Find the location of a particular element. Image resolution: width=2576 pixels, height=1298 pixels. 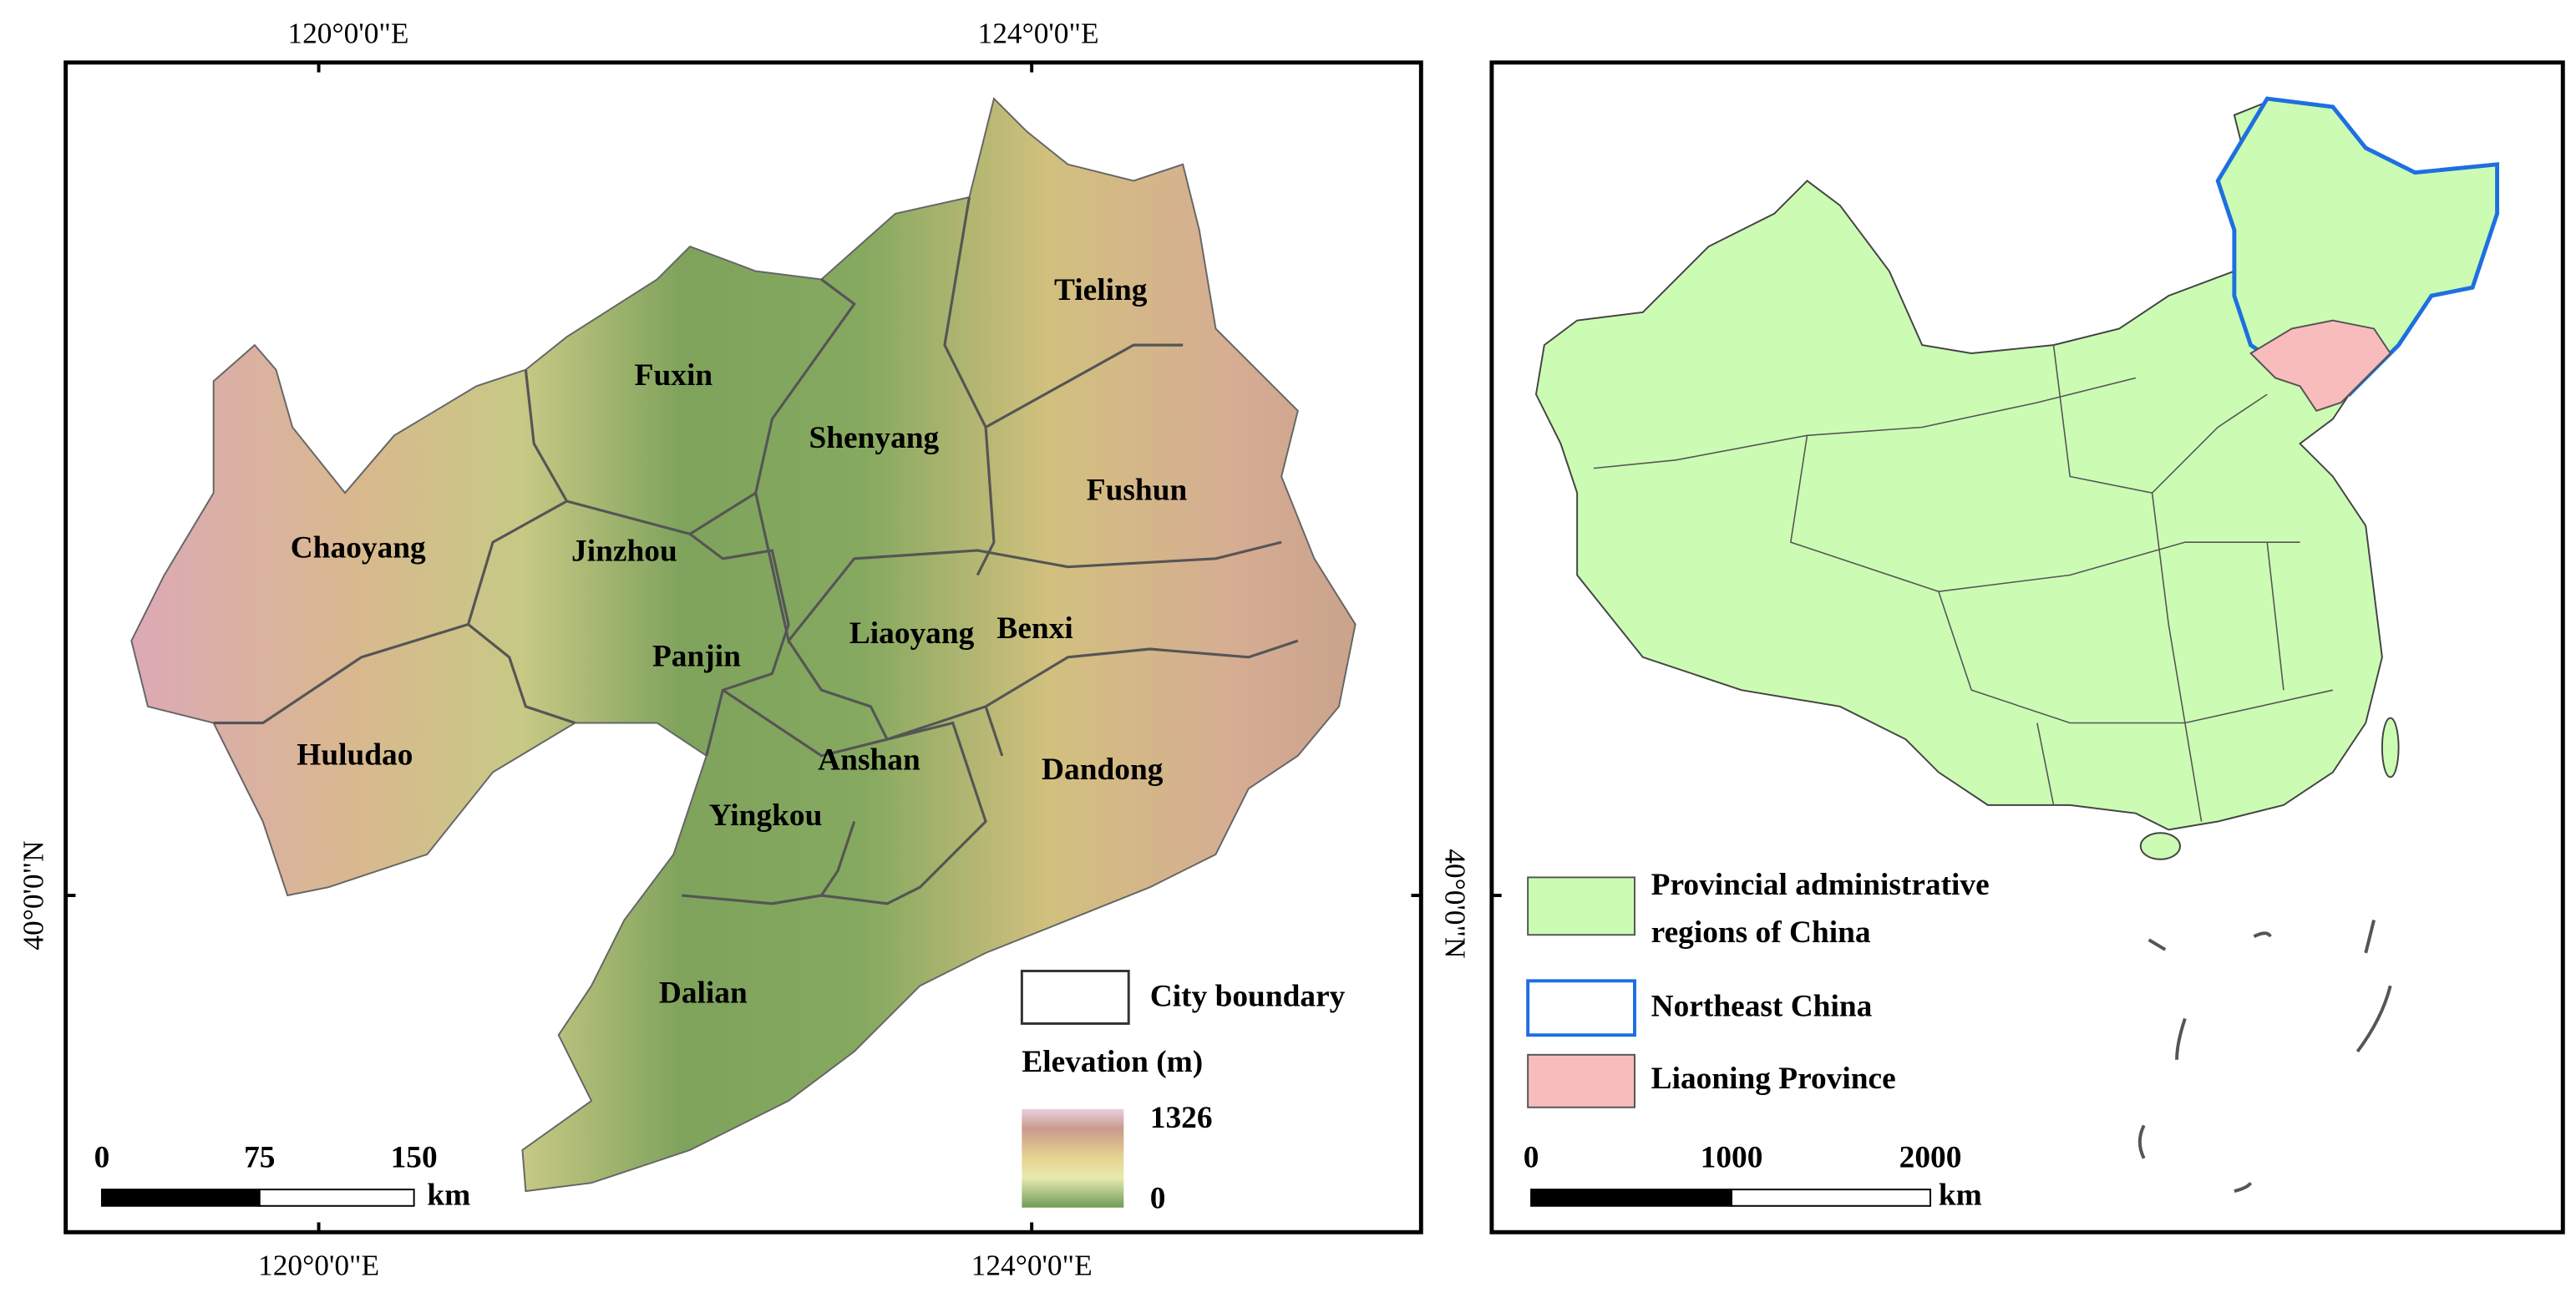

liaoning-province is located at coordinates (2320, 366).